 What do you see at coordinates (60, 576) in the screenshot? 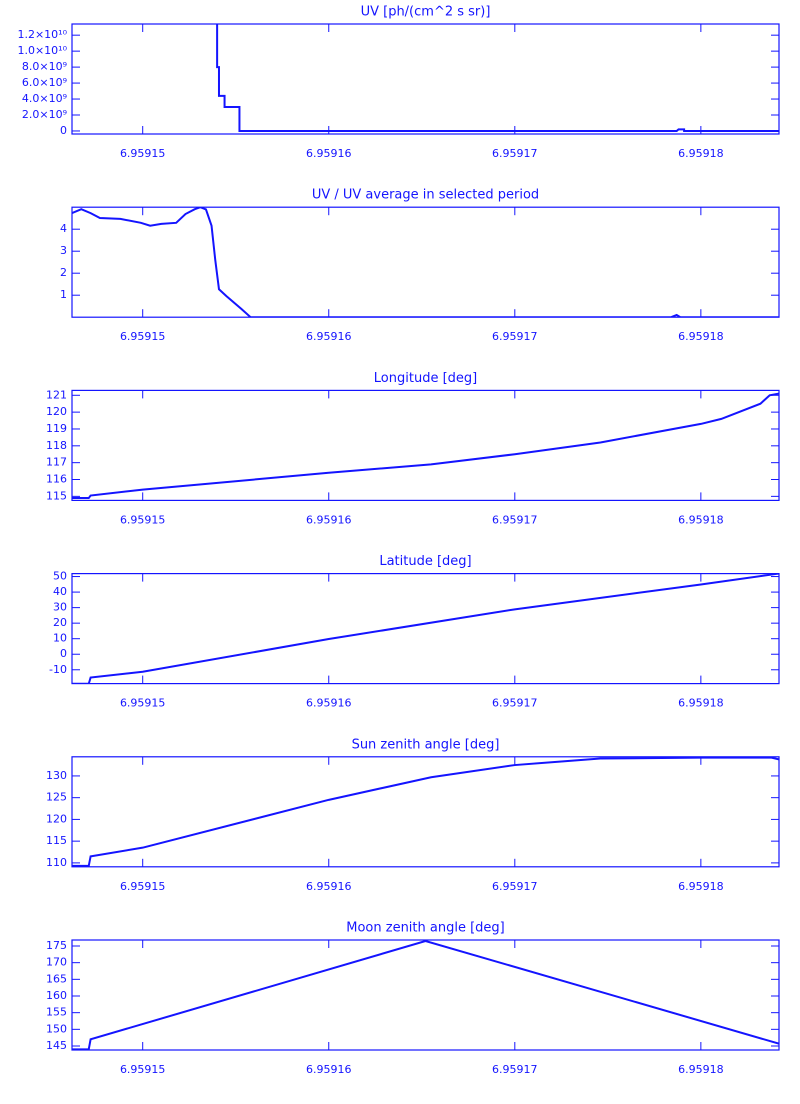
I see `y-tick-label: 50` at bounding box center [60, 576].